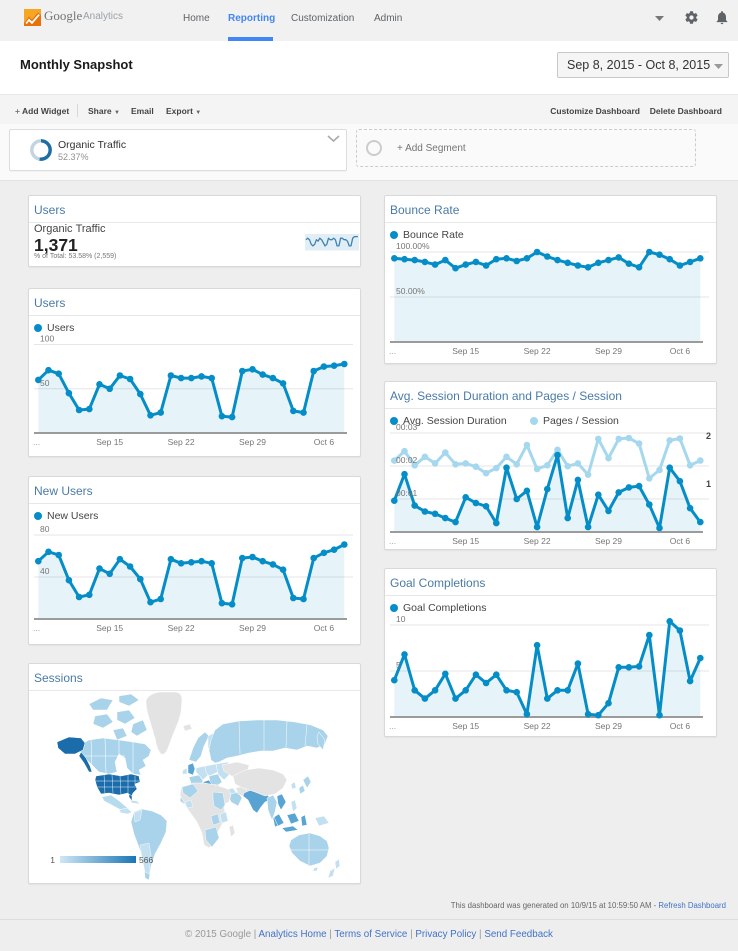 The height and width of the screenshot is (951, 738). Describe the element at coordinates (407, 493) in the screenshot. I see `svg-text: 00:01` at that location.